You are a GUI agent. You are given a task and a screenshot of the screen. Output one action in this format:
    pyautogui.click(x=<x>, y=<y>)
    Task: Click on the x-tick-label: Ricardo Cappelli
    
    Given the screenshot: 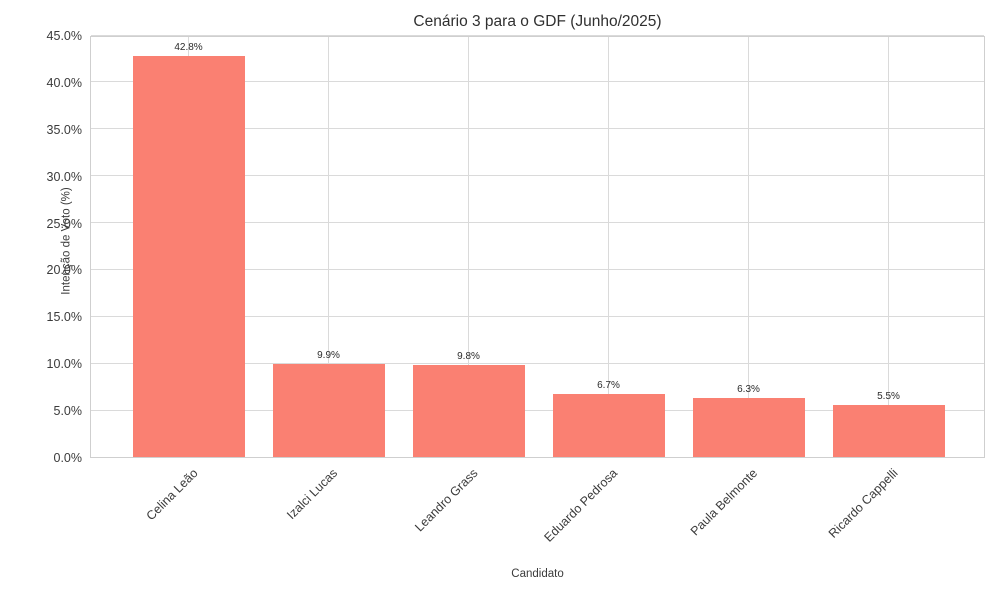 What is the action you would take?
    pyautogui.click(x=863, y=503)
    